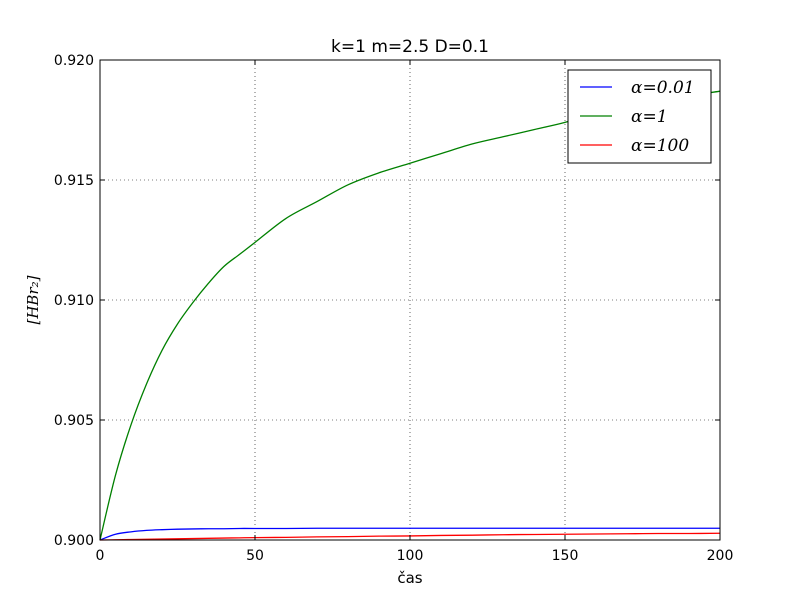 Image resolution: width=800 pixels, height=600 pixels. Describe the element at coordinates (100, 556) in the screenshot. I see `x-tick-label: 0` at that location.